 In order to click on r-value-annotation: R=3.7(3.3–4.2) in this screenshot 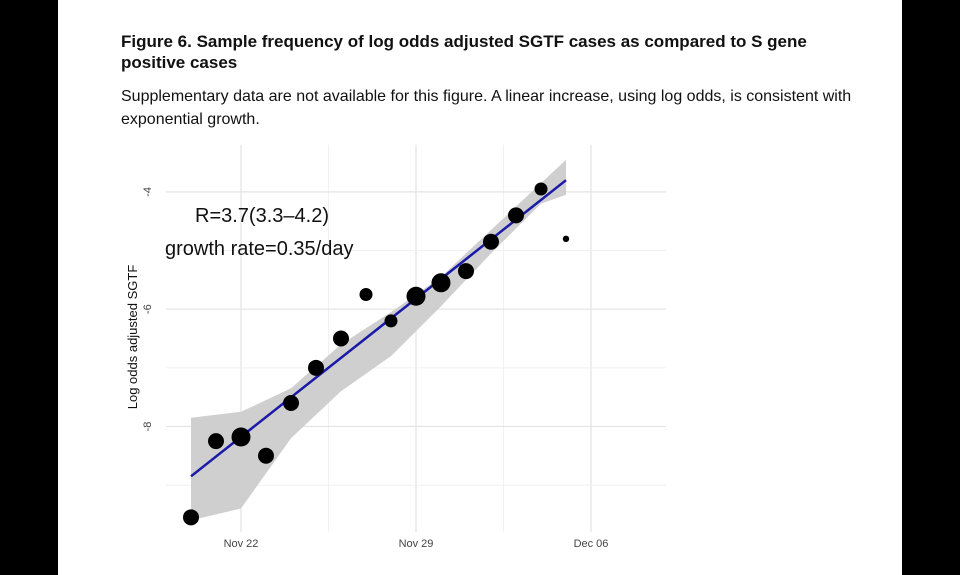, I will do `click(262, 216)`.